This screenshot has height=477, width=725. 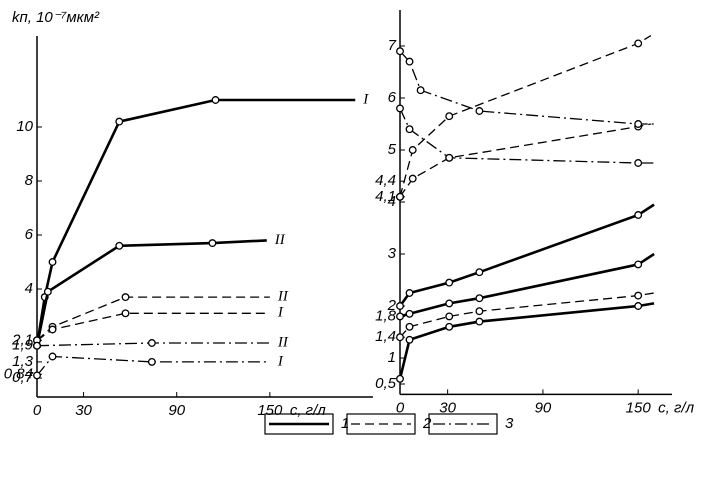 What do you see at coordinates (29, 180) in the screenshot?
I see `y-tick-label: 8` at bounding box center [29, 180].